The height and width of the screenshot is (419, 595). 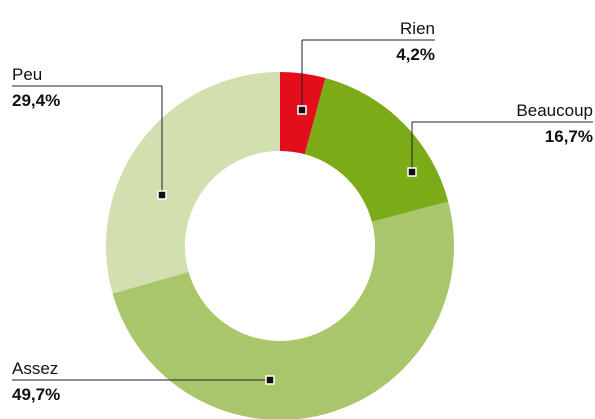 What do you see at coordinates (415, 54) in the screenshot?
I see `value-label: 4,2%` at bounding box center [415, 54].